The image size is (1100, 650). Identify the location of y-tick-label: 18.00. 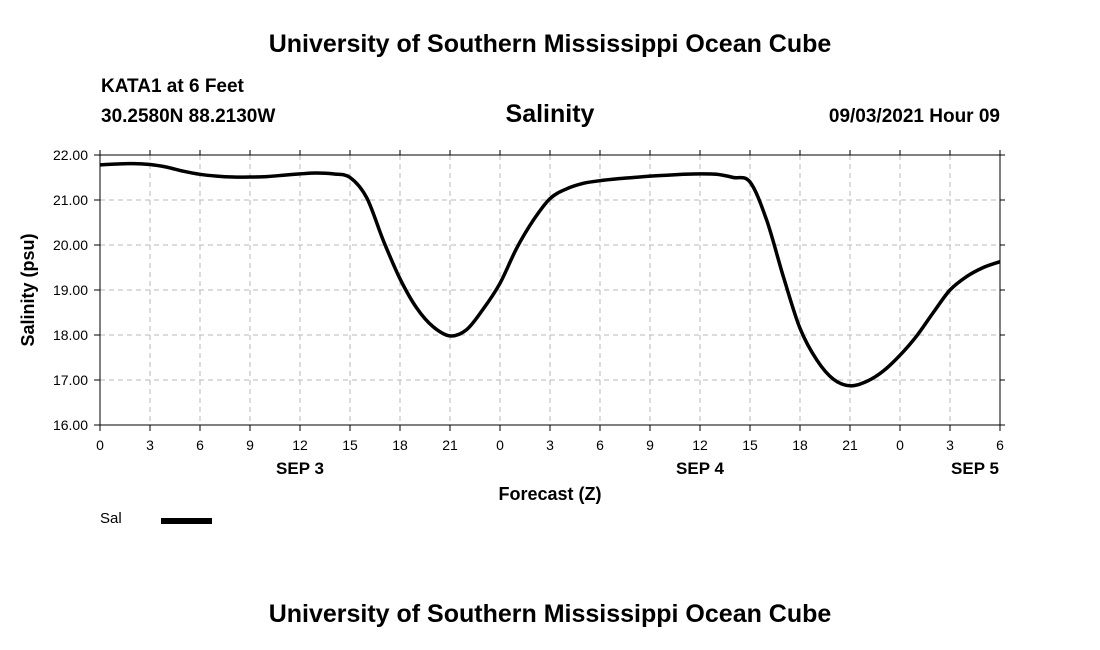
(70, 335).